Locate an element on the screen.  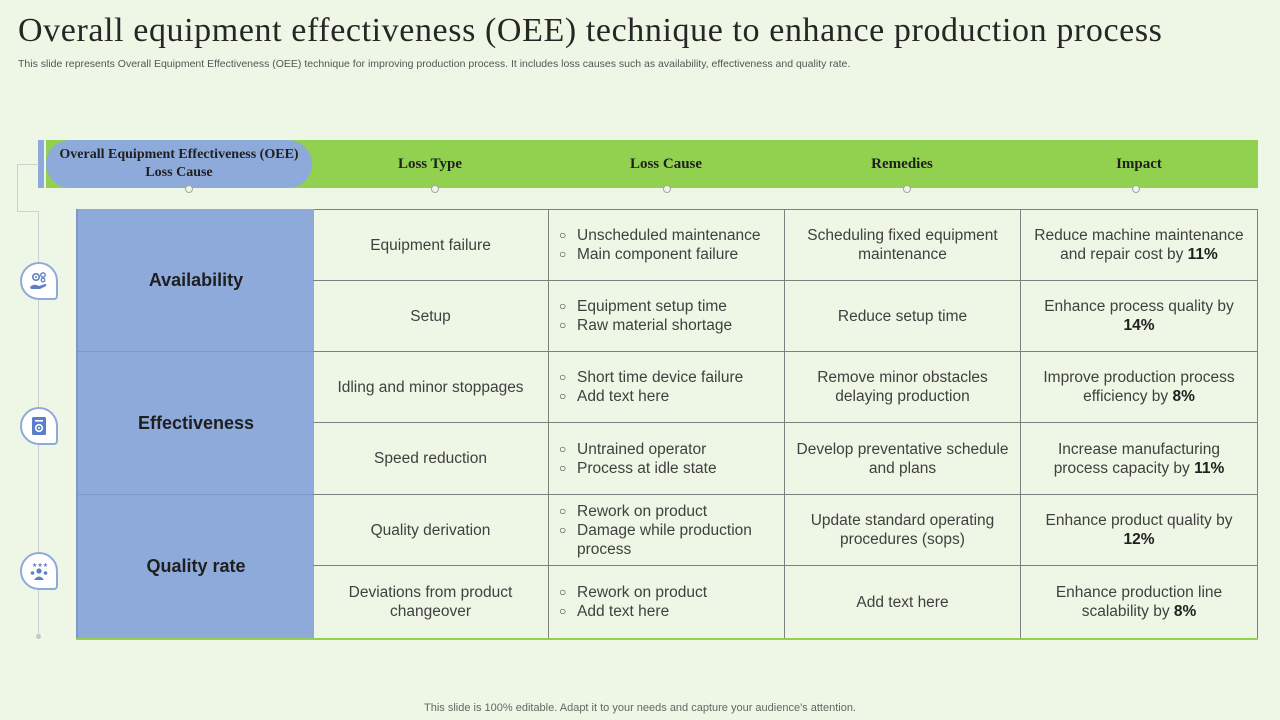
category-availability: Availability is located at coordinates (195, 280).